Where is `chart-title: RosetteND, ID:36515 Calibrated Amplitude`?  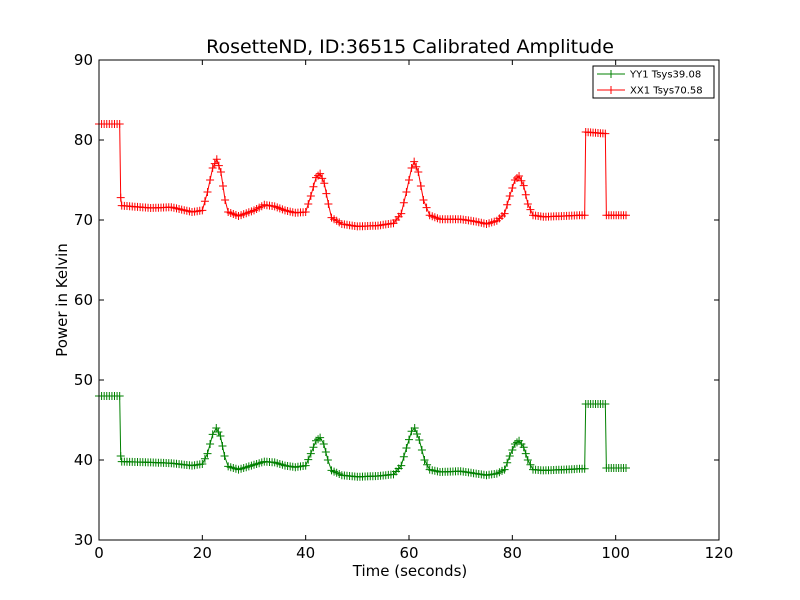
chart-title: RosetteND, ID:36515 Calibrated Amplitude is located at coordinates (410, 47).